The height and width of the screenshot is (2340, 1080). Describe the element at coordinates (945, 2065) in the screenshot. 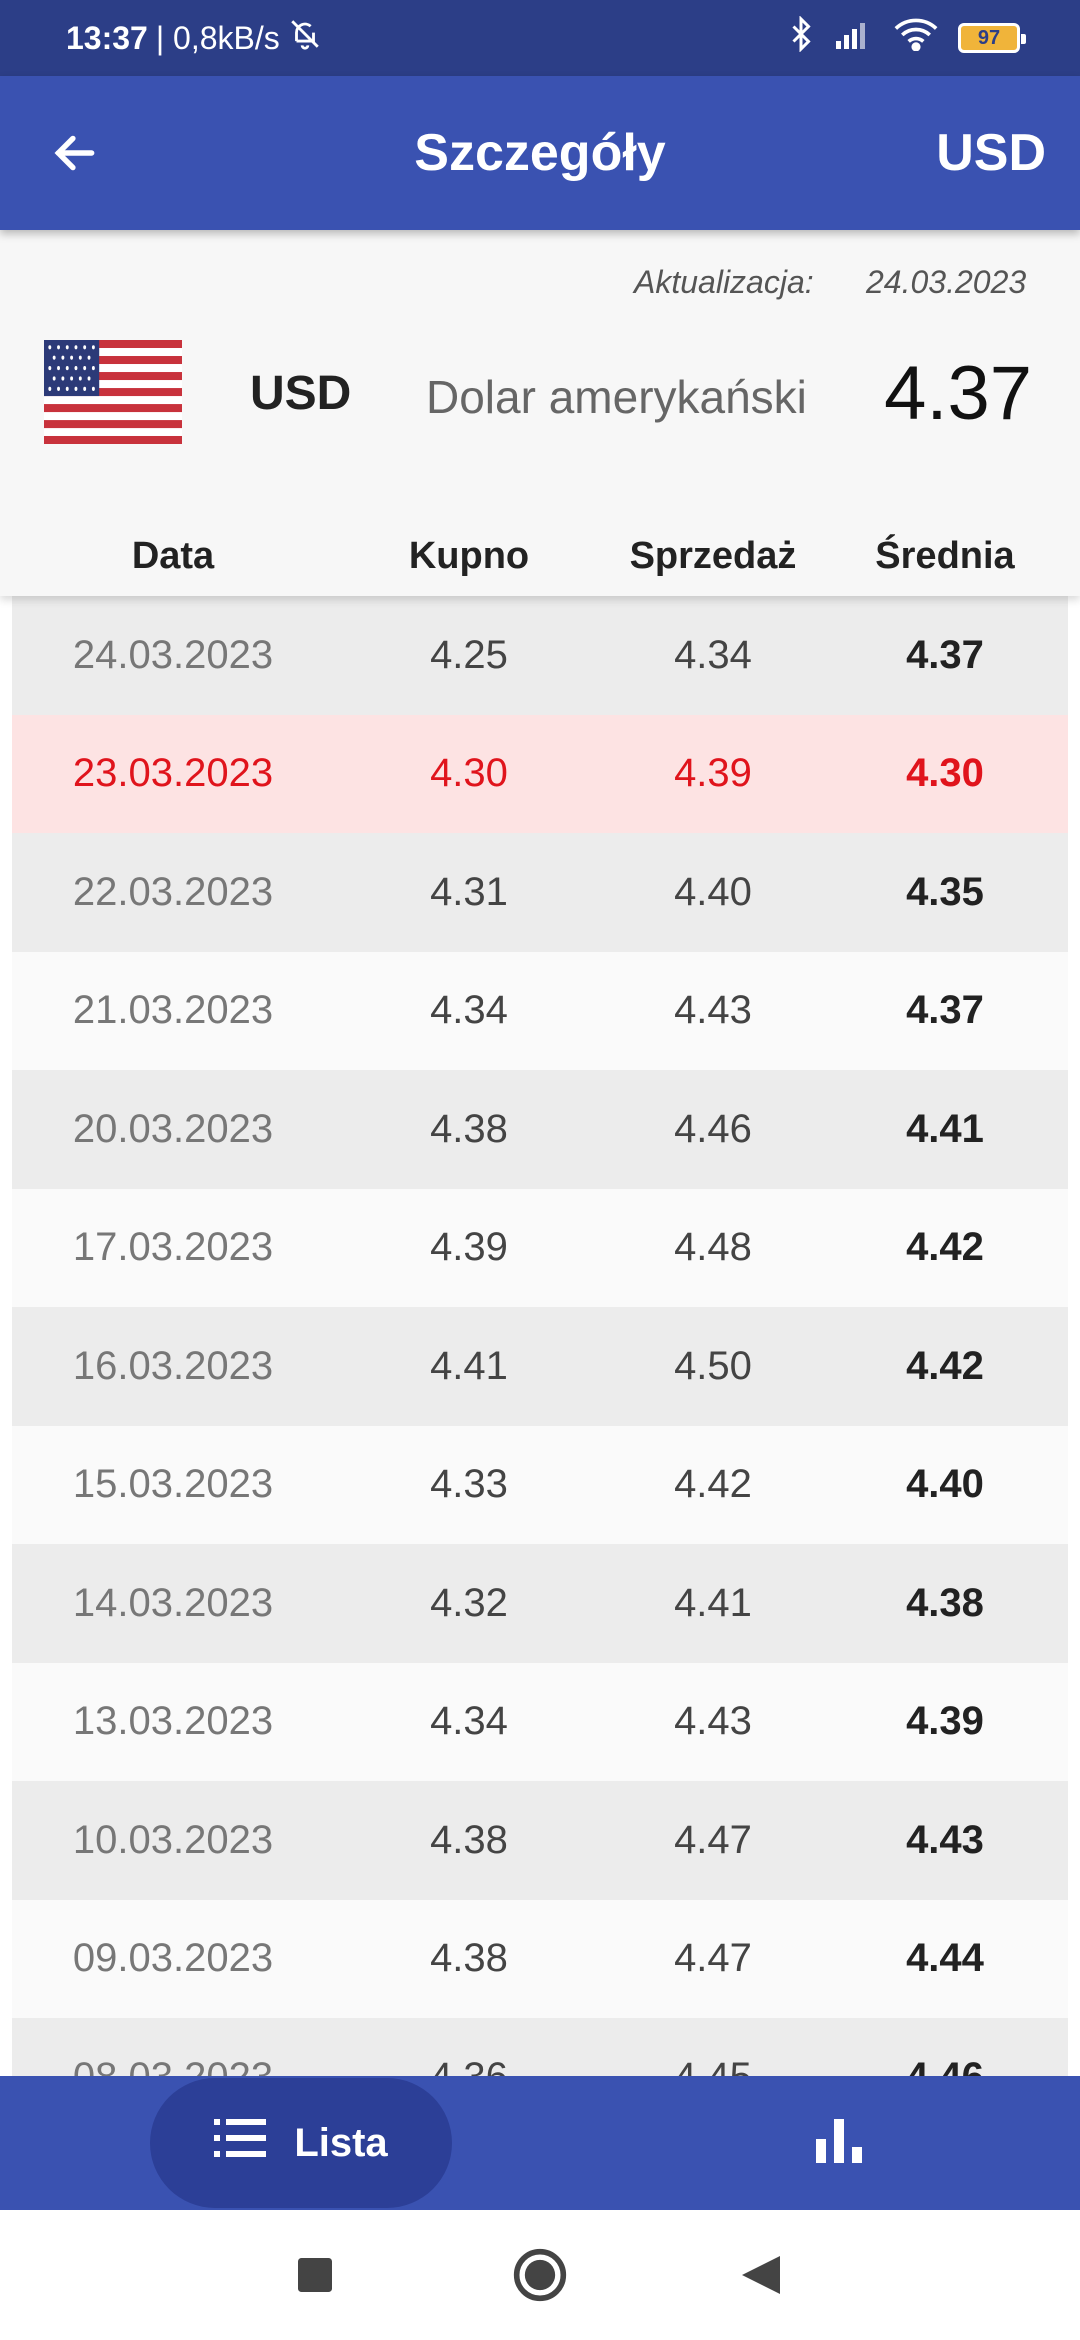

I see `cell-average: 4.46` at that location.